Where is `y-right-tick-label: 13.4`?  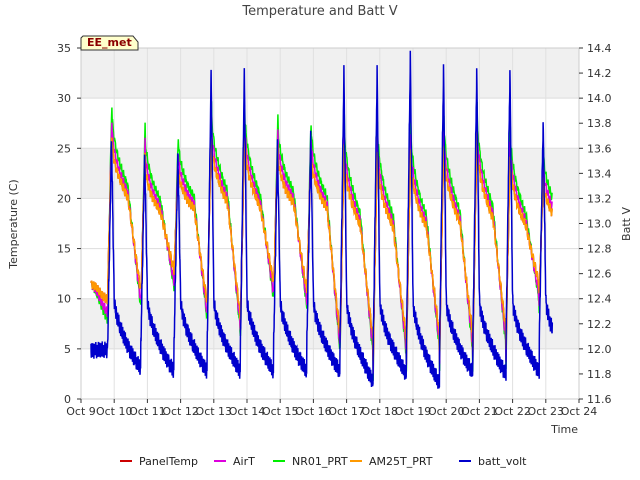 y-right-tick-label: 13.4 is located at coordinates (599, 173).